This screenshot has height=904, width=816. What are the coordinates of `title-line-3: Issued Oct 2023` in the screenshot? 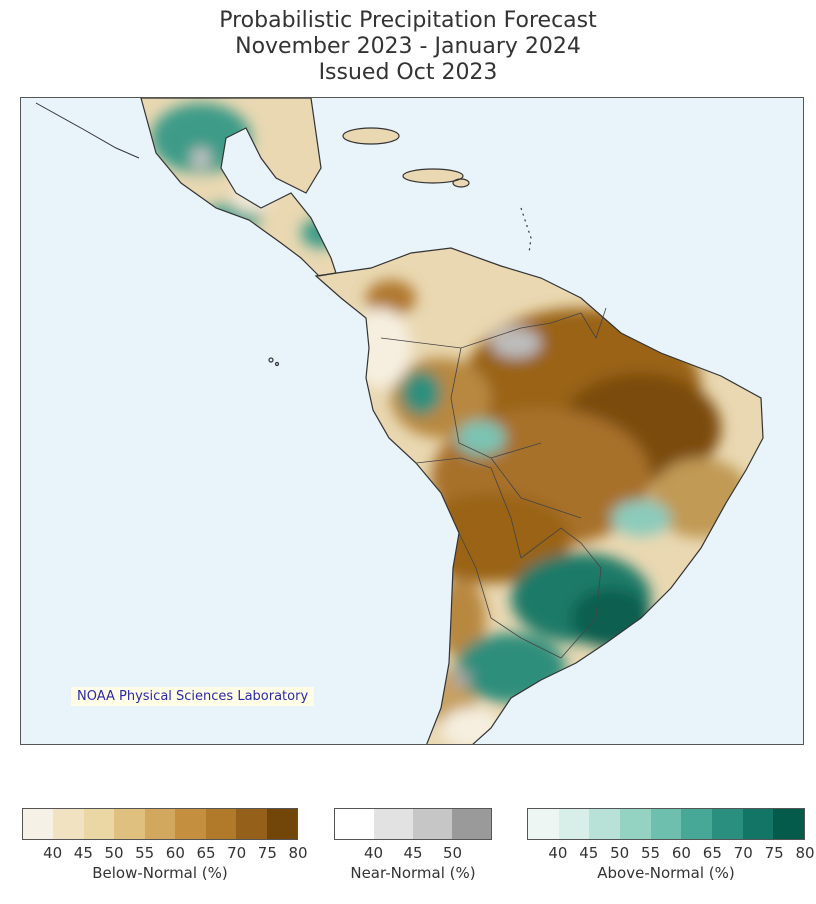 It's located at (408, 72).